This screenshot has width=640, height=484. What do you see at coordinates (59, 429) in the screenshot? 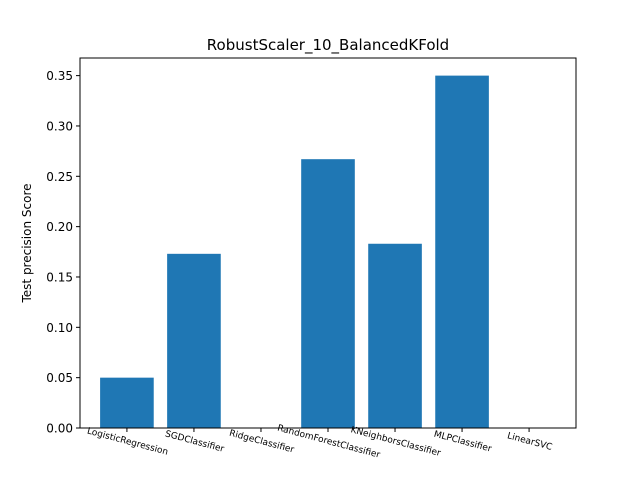
I see `y-tick-label-0: 0.00` at bounding box center [59, 429].